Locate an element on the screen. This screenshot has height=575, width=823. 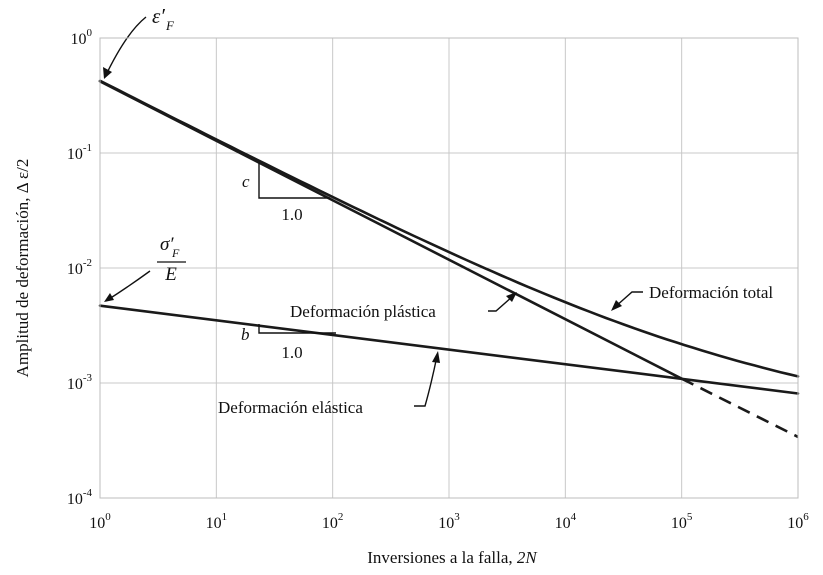
total-leader is located at coordinates (628, 299).